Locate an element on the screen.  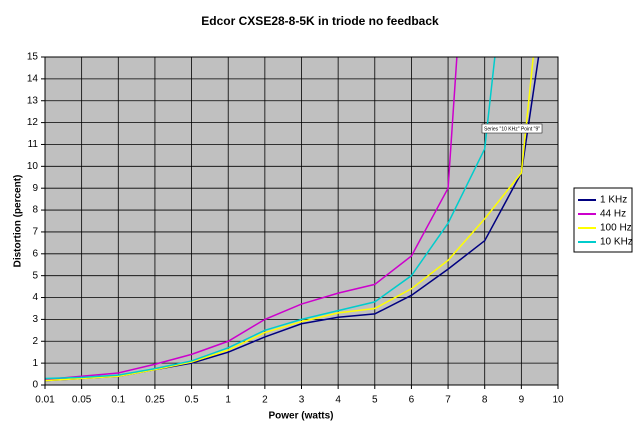
x-tick-label: 3 is located at coordinates (302, 400).